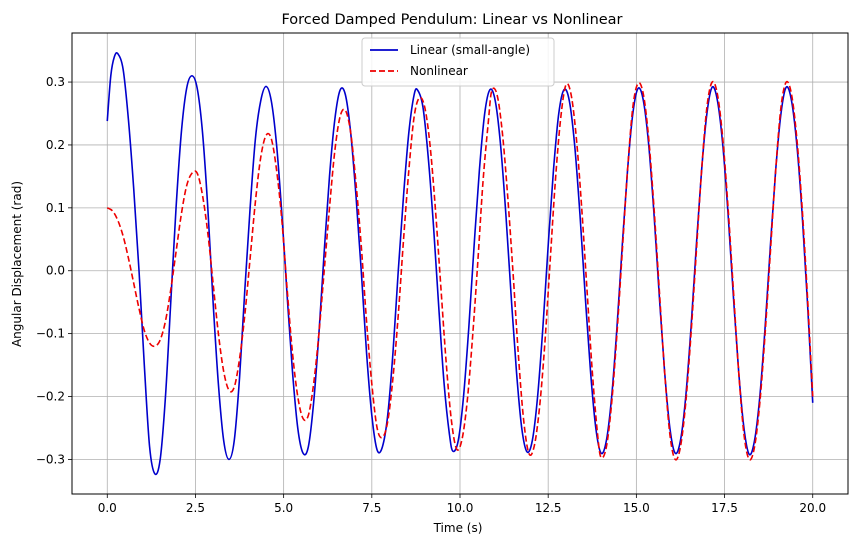  Describe the element at coordinates (548, 508) in the screenshot. I see `x-tick-label: 12.5` at that location.